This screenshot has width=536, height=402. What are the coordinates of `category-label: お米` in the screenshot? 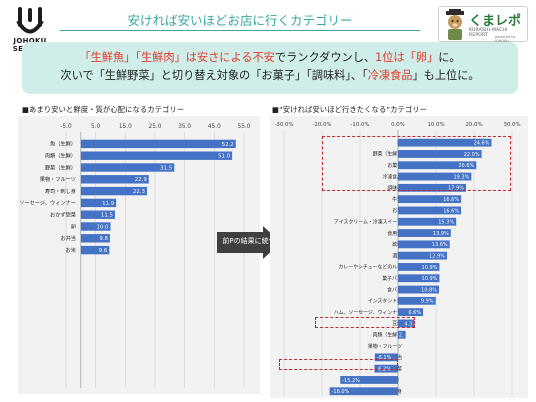 It's located at (71, 250).